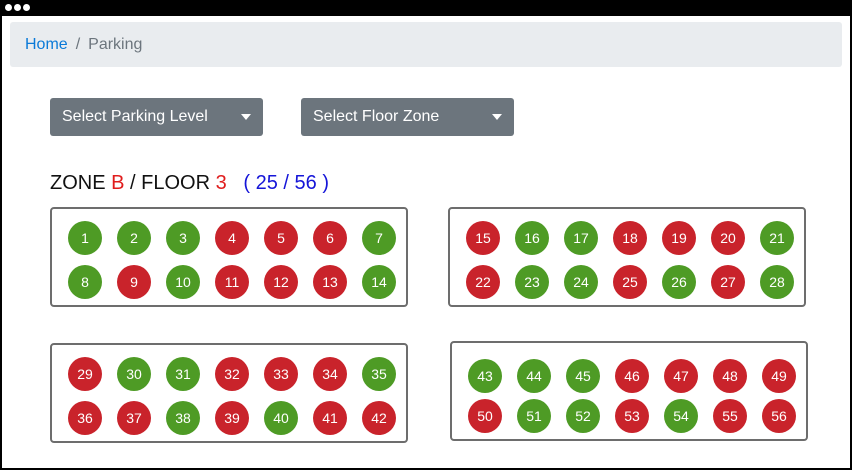 The height and width of the screenshot is (470, 852). I want to click on parking-spot-12: 12, so click(281, 282).